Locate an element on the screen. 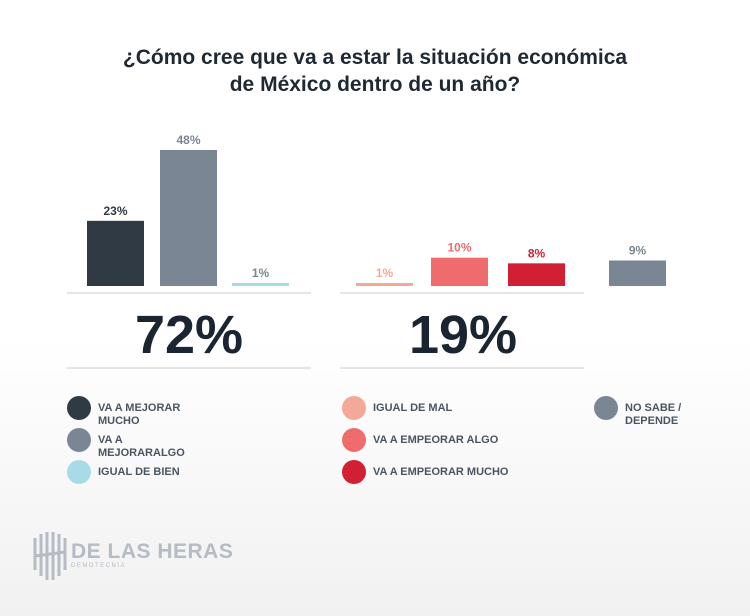 This screenshot has height=616, width=750. bar-value-label: 23% is located at coordinates (115, 211).